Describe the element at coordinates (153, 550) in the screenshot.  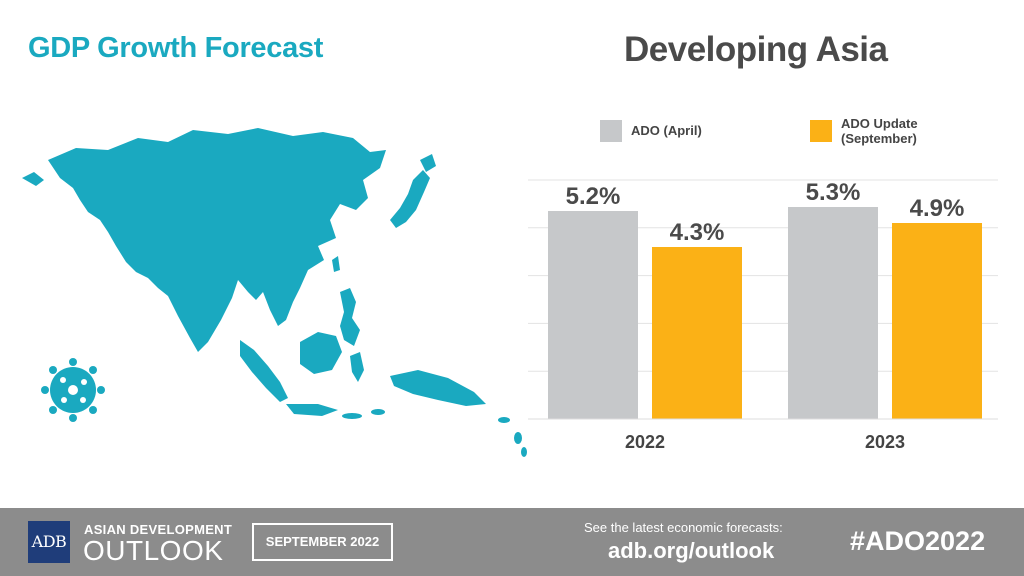
I see `brand-line2: OUTLOOK` at that location.